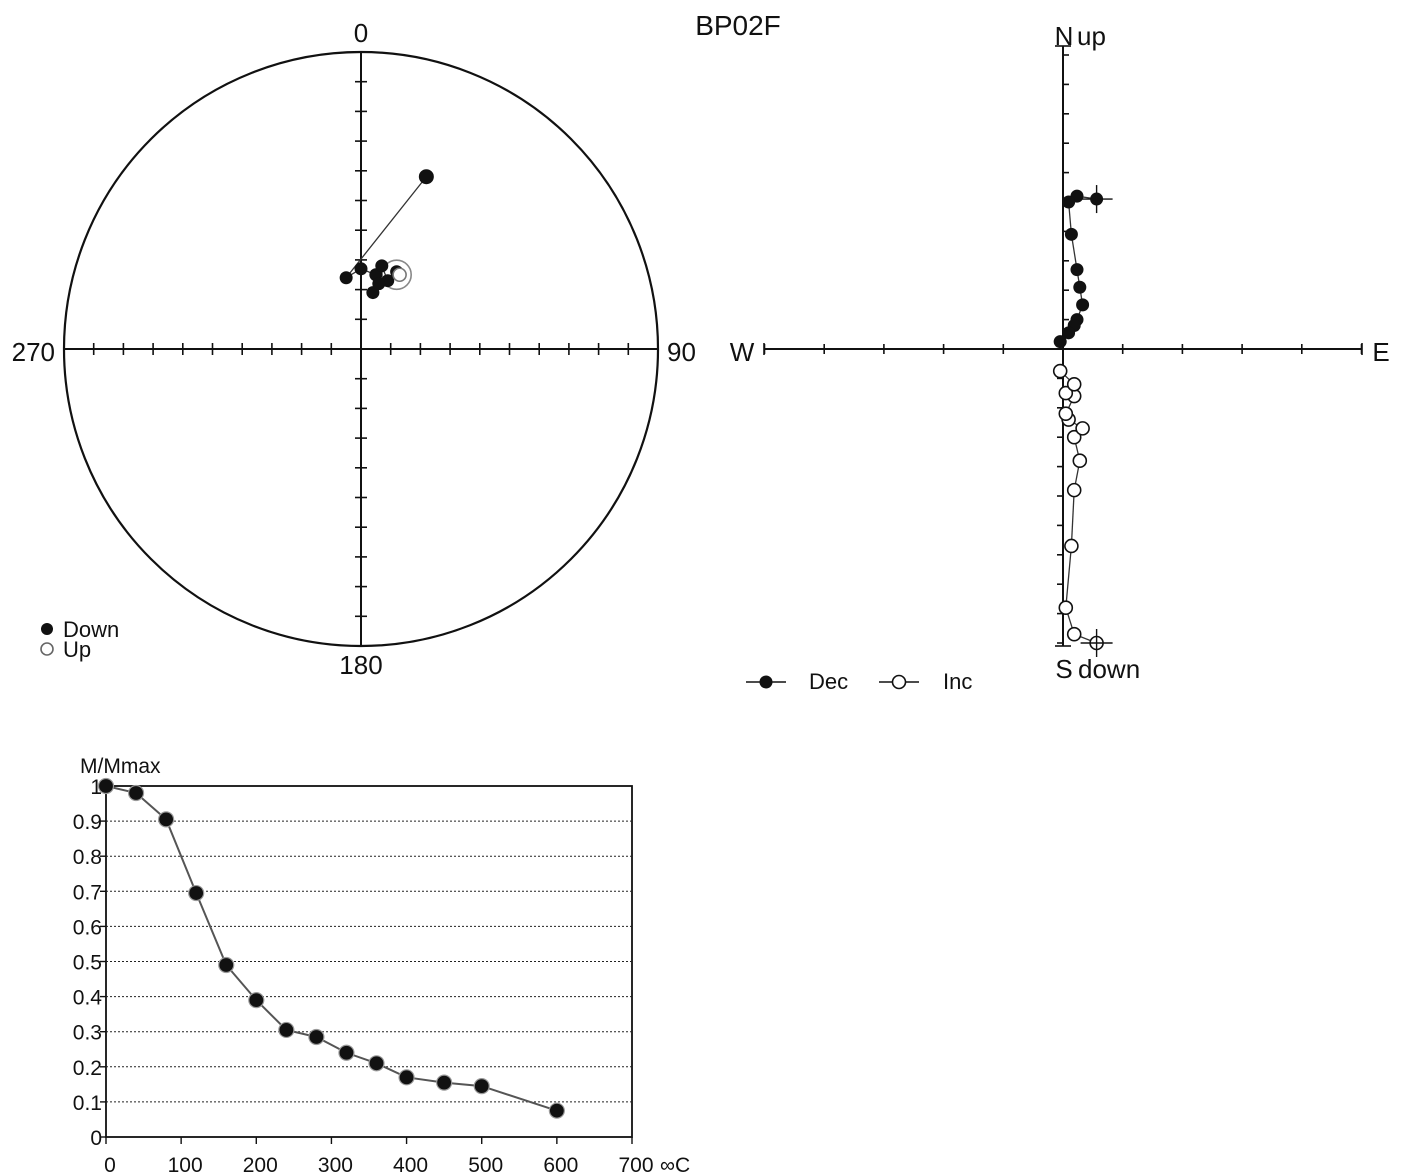 This screenshot has width=1405, height=1176. I want to click on legend-down-marker, so click(47, 629).